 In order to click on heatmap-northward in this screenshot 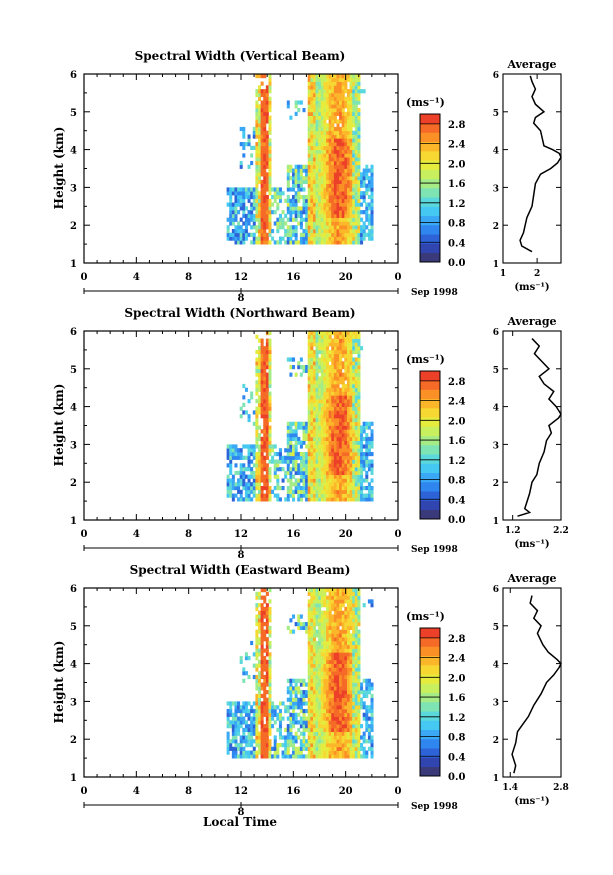, I will do `click(300, 416)`.